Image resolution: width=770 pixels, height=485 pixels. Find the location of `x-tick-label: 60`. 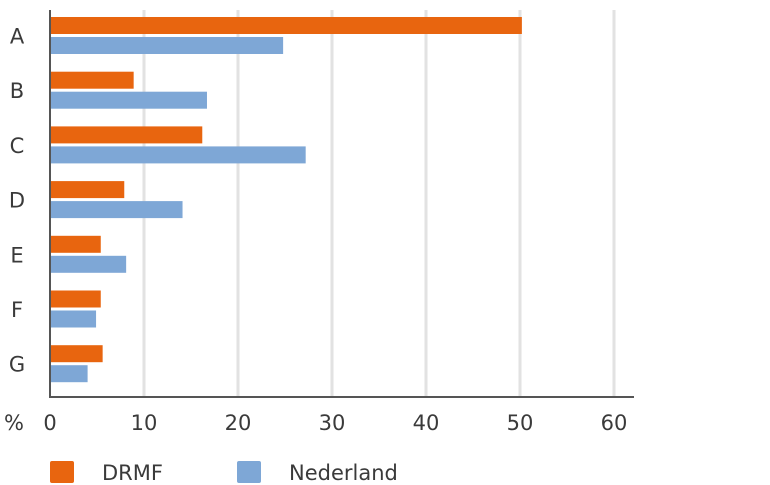

x-tick-label: 60 is located at coordinates (614, 423).